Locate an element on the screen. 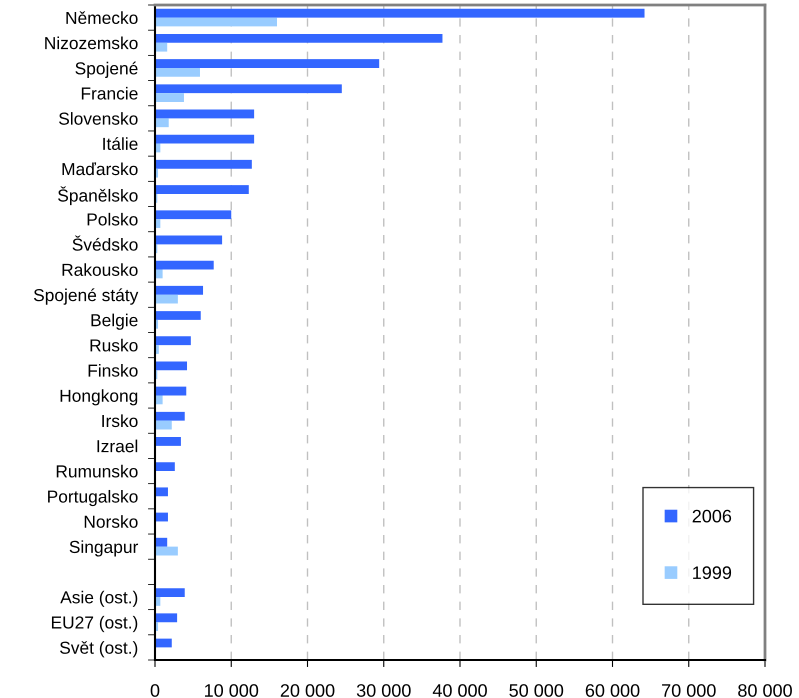  y-tick-label: Asie (ost.) is located at coordinates (99, 598).